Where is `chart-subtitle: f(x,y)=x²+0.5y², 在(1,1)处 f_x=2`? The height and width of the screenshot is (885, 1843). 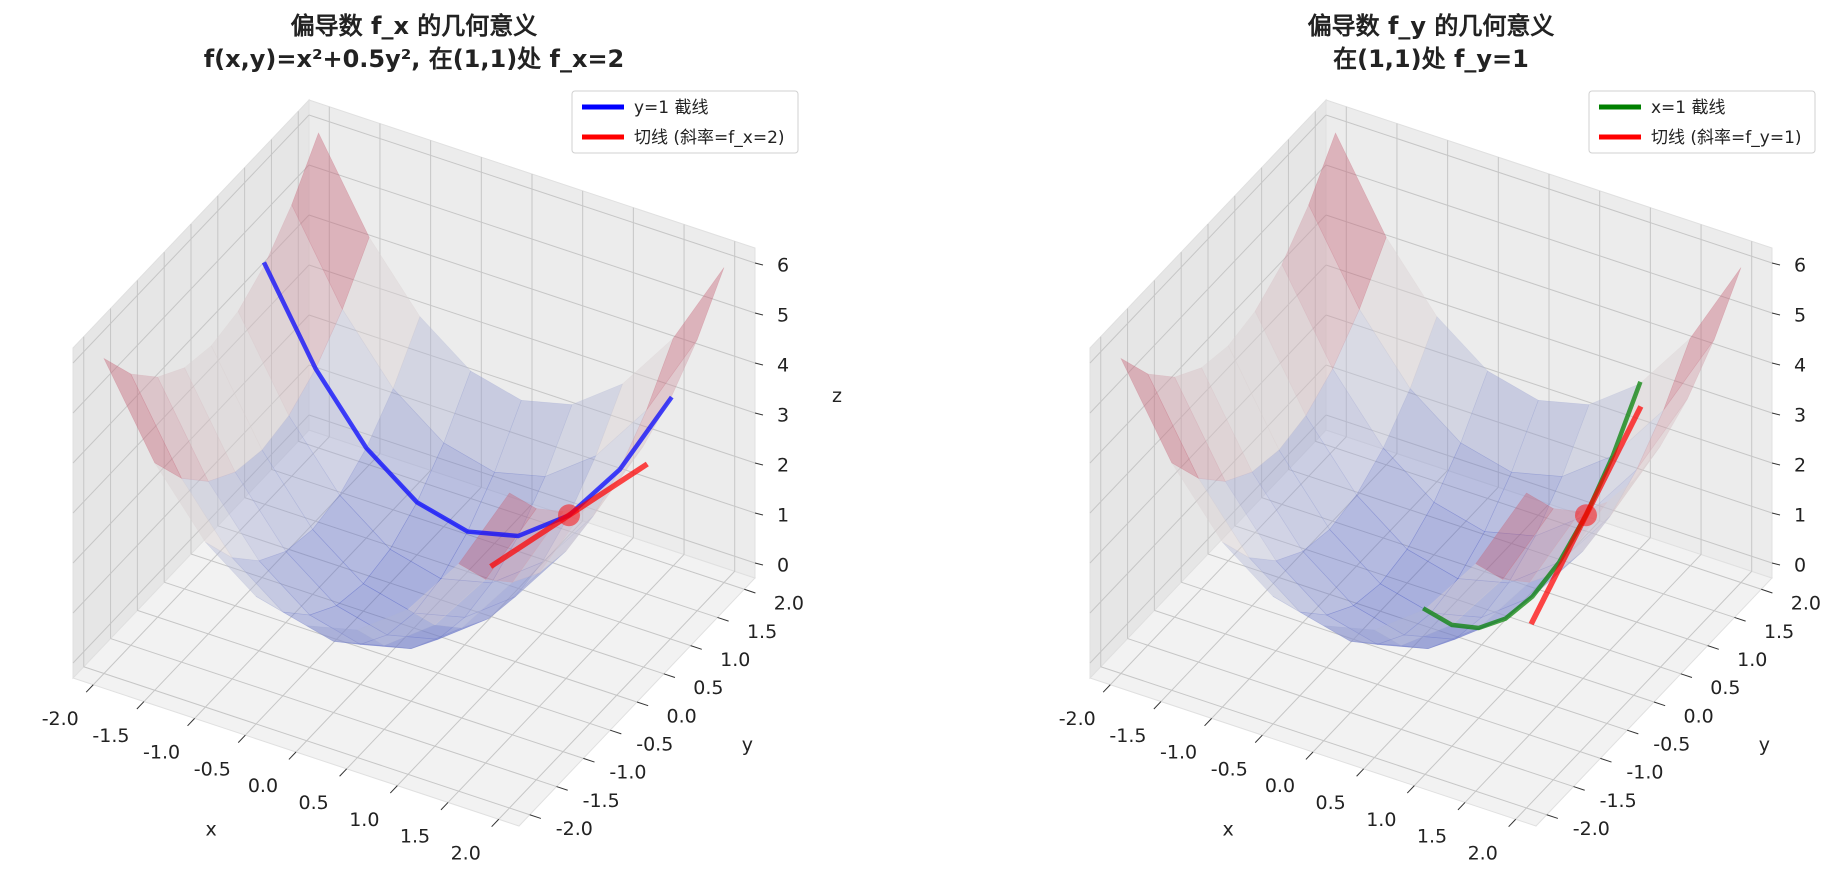
chart-subtitle: f(x,y)=x²+0.5y², 在(1,1)处 f_x=2 is located at coordinates (414, 59).